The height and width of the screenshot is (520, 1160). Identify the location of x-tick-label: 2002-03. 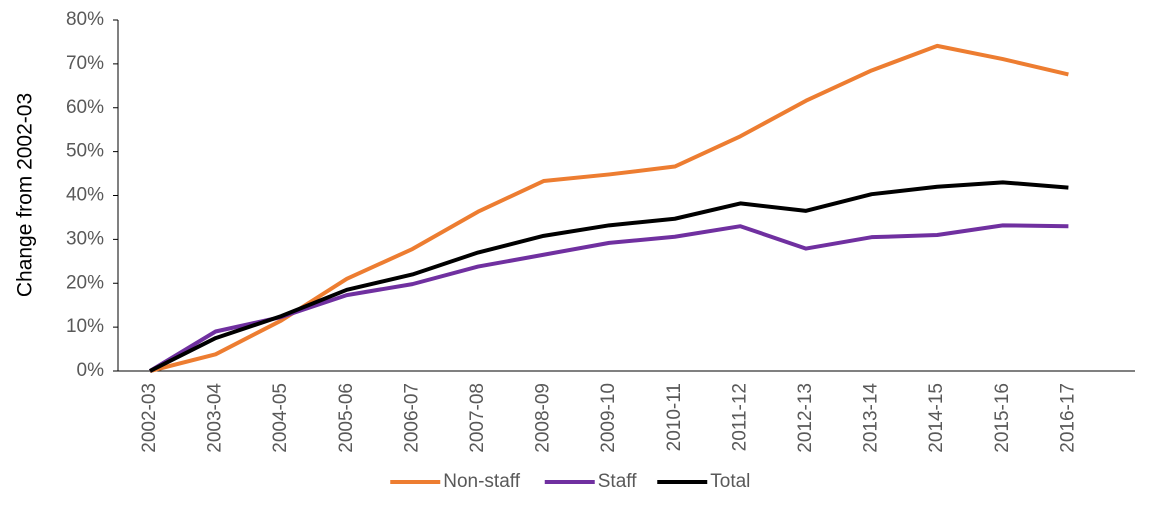
(149, 418).